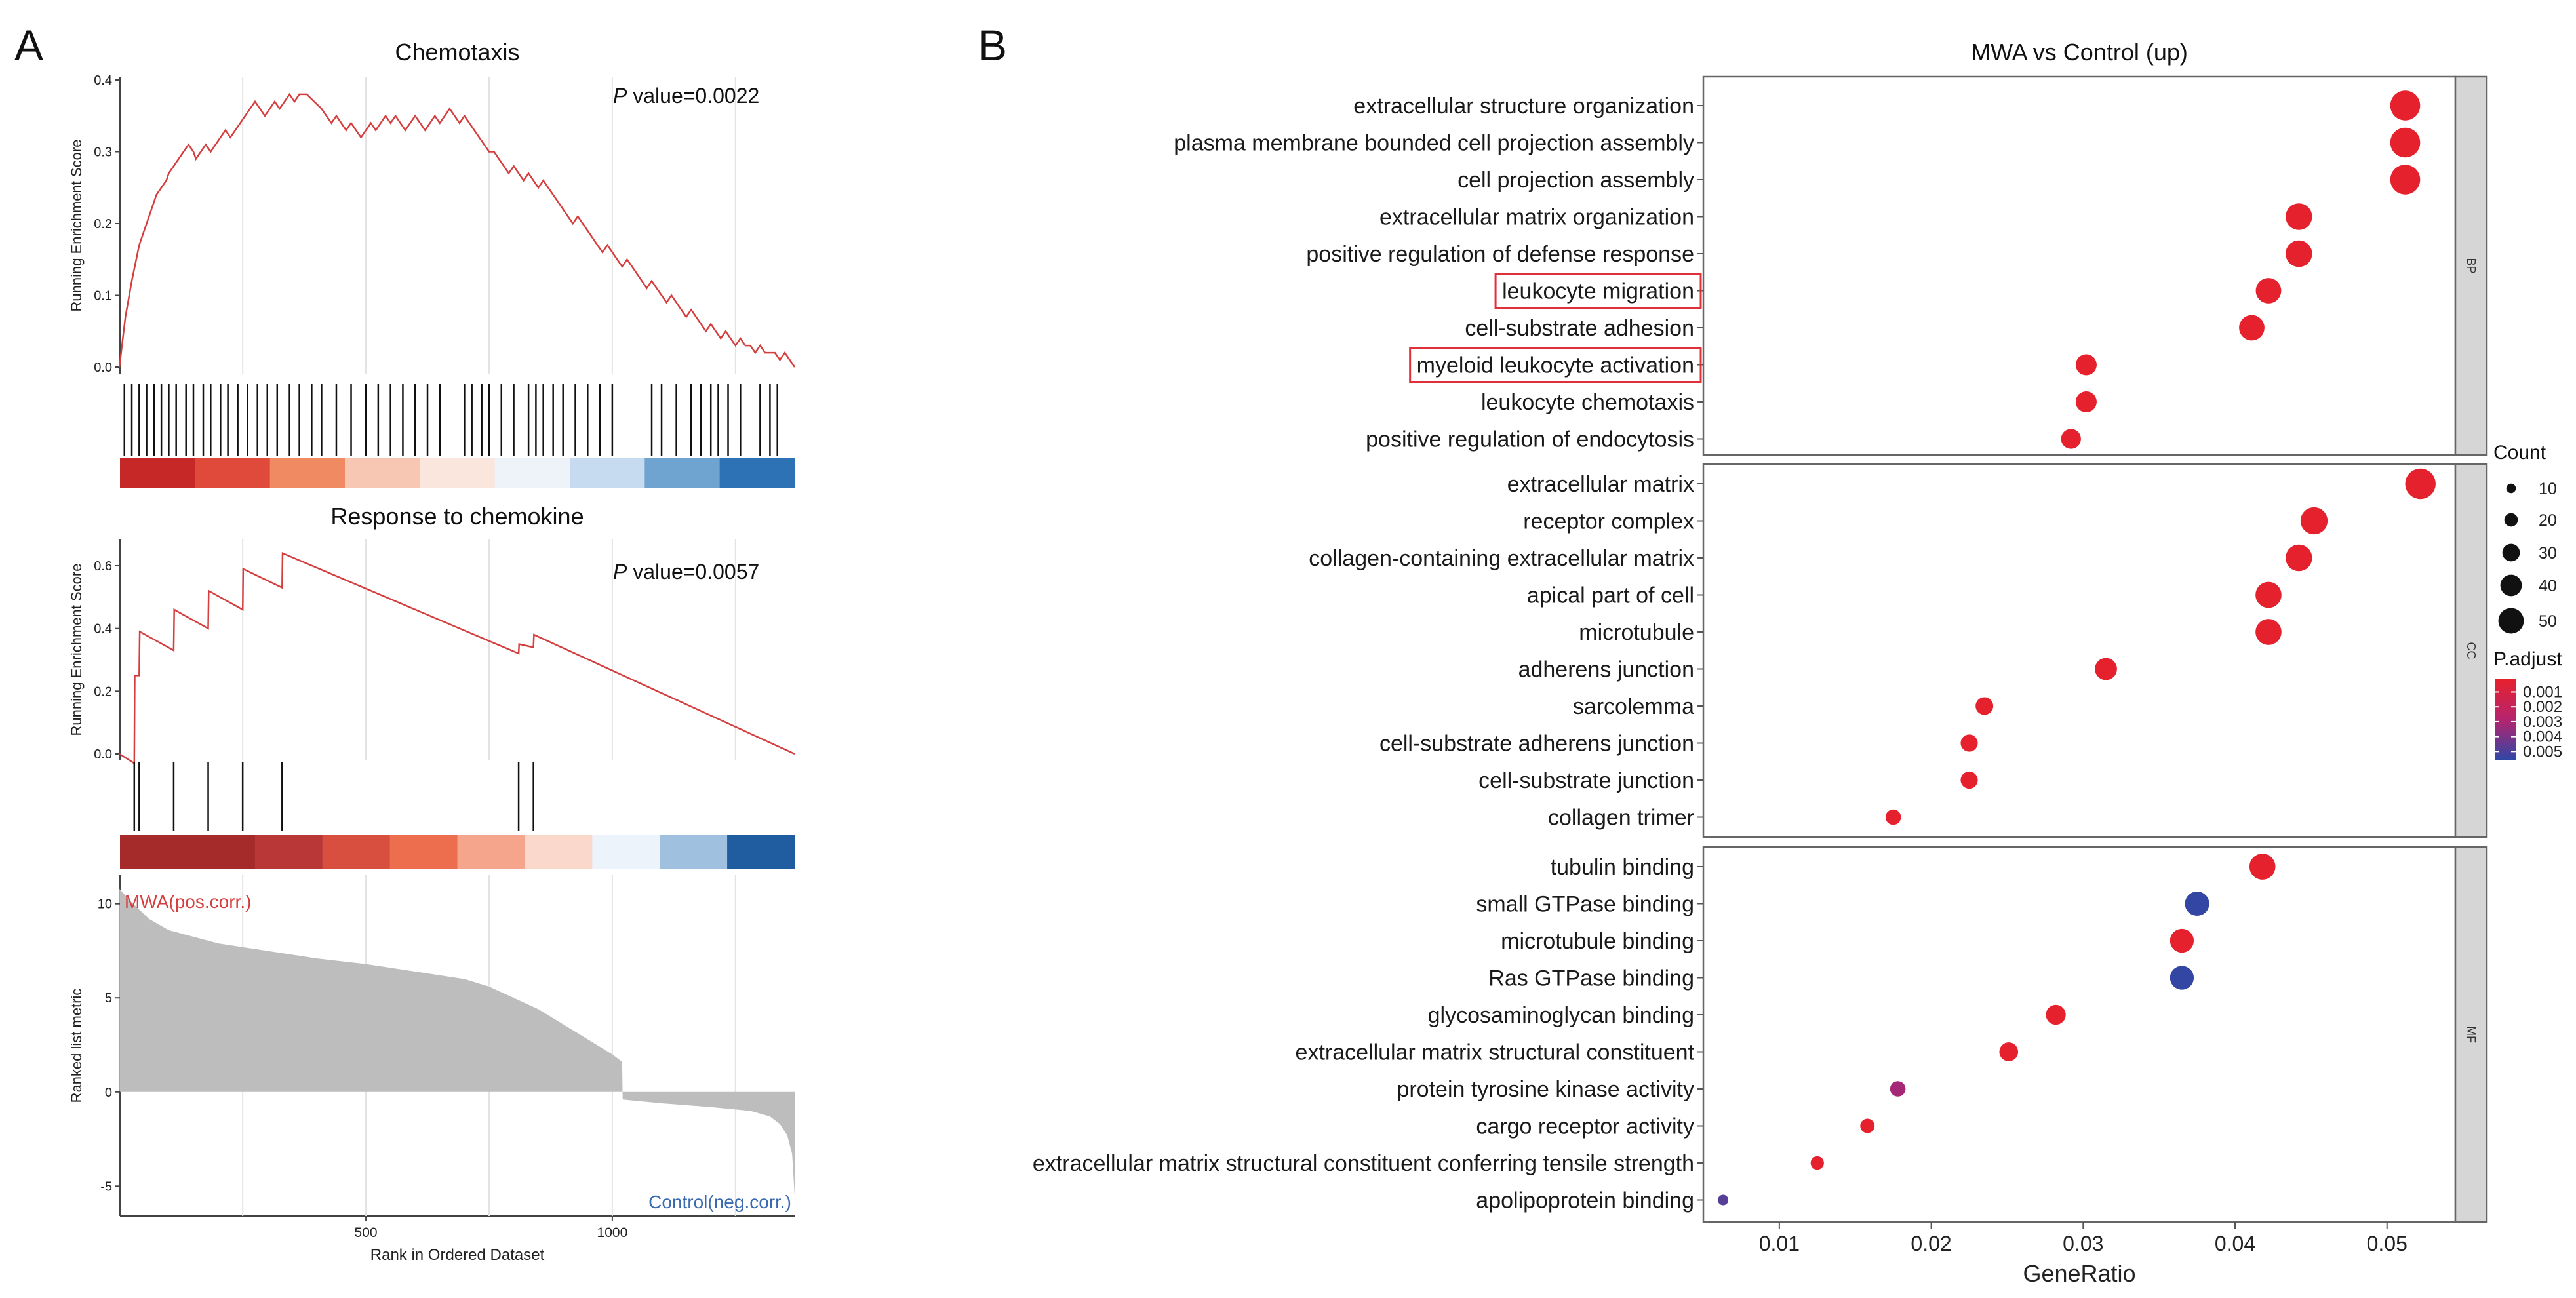 The height and width of the screenshot is (1298, 2576). What do you see at coordinates (2405, 105) in the screenshot?
I see `dot-extracellular-structure-organization` at bounding box center [2405, 105].